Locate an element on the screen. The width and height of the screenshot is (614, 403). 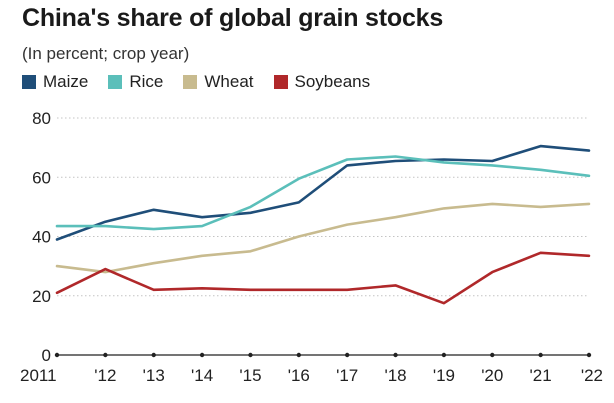
y-tick-label-60: 60 is located at coordinates (41, 177).